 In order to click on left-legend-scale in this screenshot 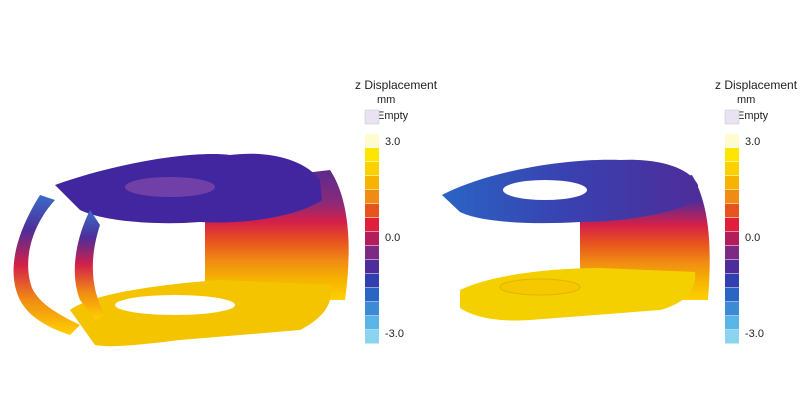, I will do `click(372, 226)`.